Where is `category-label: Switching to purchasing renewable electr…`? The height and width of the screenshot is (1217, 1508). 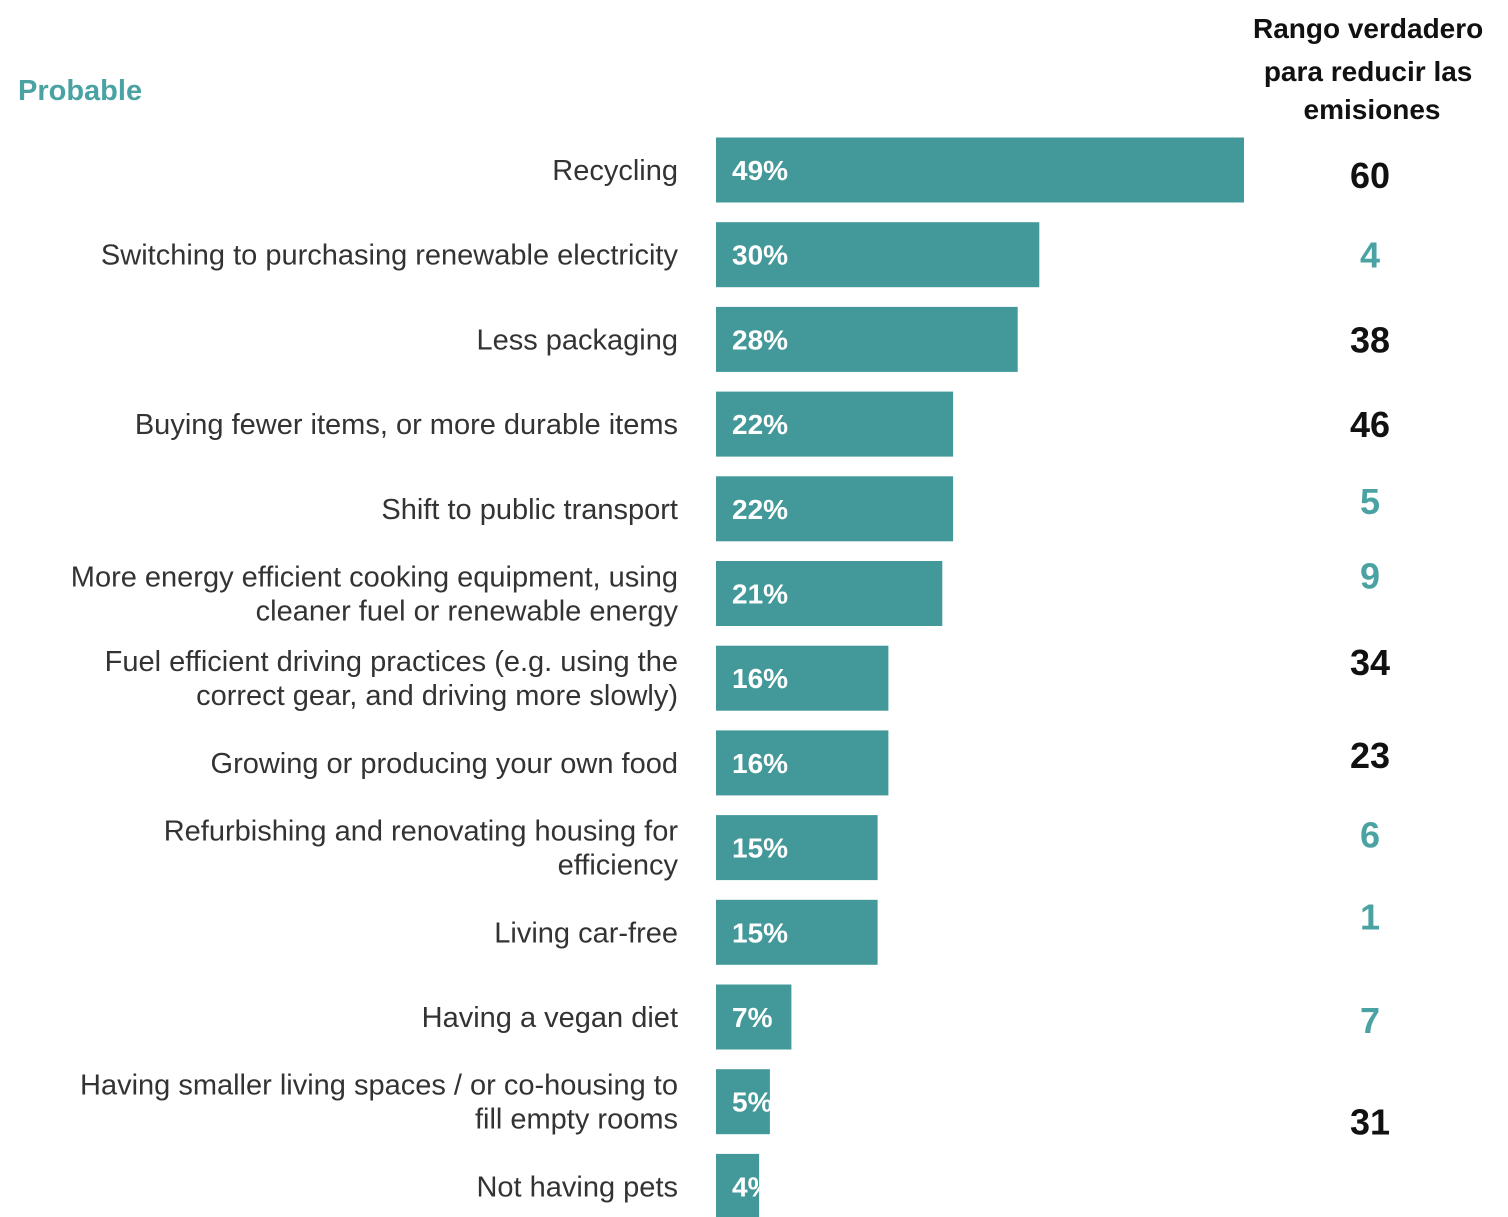
category-label: Switching to purchasing renewable electr… is located at coordinates (390, 256).